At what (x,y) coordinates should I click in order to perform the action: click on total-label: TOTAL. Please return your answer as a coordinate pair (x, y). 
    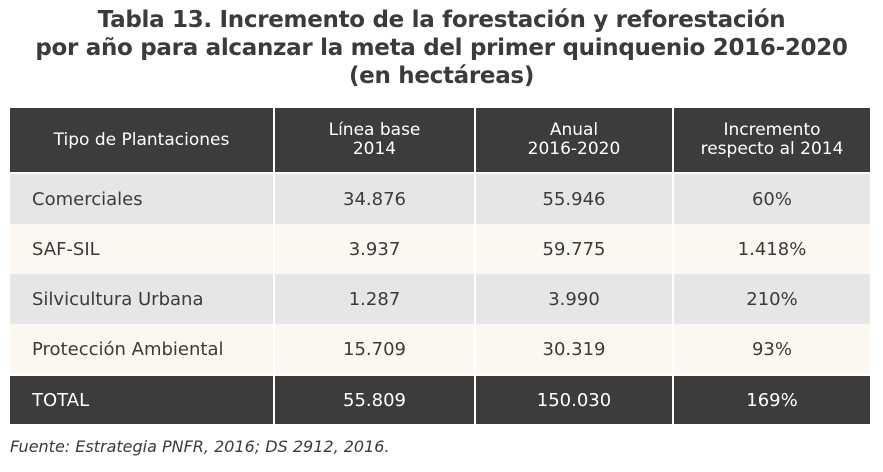
    Looking at the image, I should click on (142, 399).